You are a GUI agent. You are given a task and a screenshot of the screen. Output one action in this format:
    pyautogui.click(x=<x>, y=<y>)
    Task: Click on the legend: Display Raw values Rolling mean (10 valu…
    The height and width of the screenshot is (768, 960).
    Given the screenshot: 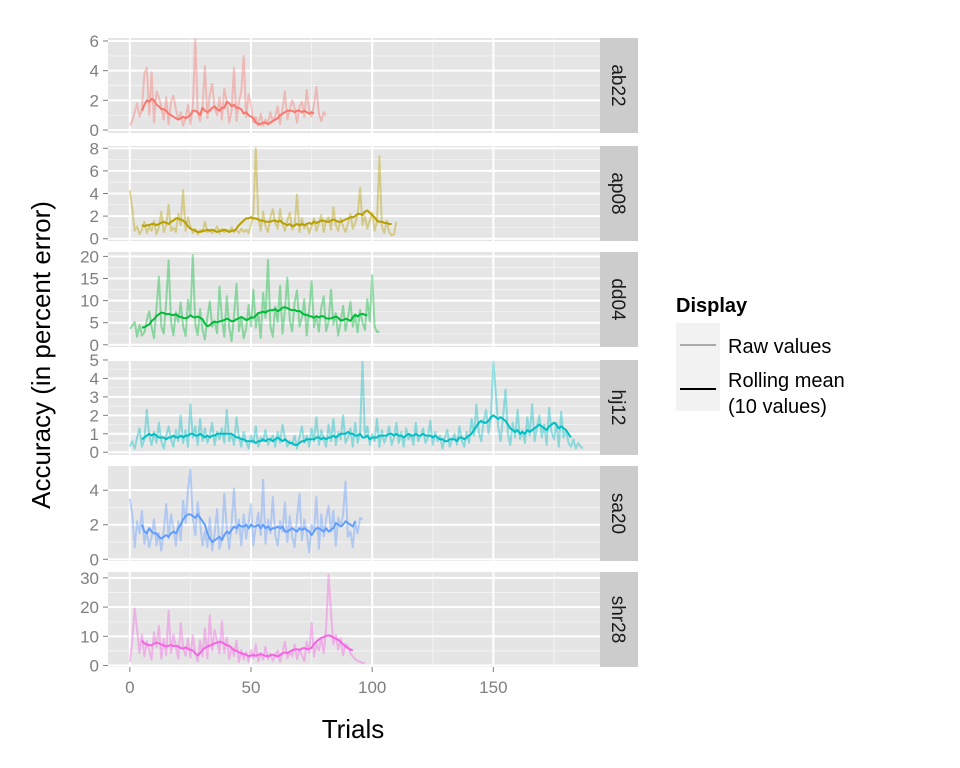 What is the action you would take?
    pyautogui.click(x=760, y=356)
    